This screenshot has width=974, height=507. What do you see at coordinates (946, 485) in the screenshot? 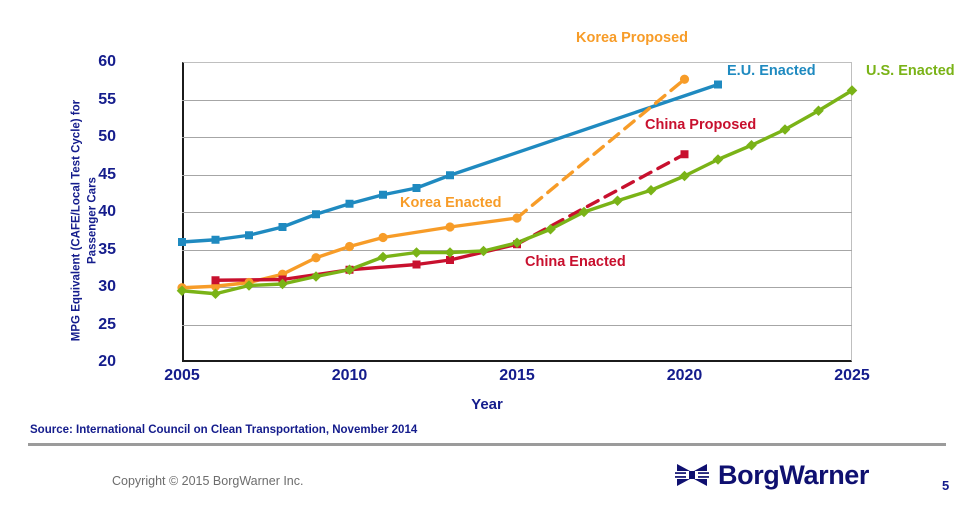
I see `page-number: 5` at bounding box center [946, 485].